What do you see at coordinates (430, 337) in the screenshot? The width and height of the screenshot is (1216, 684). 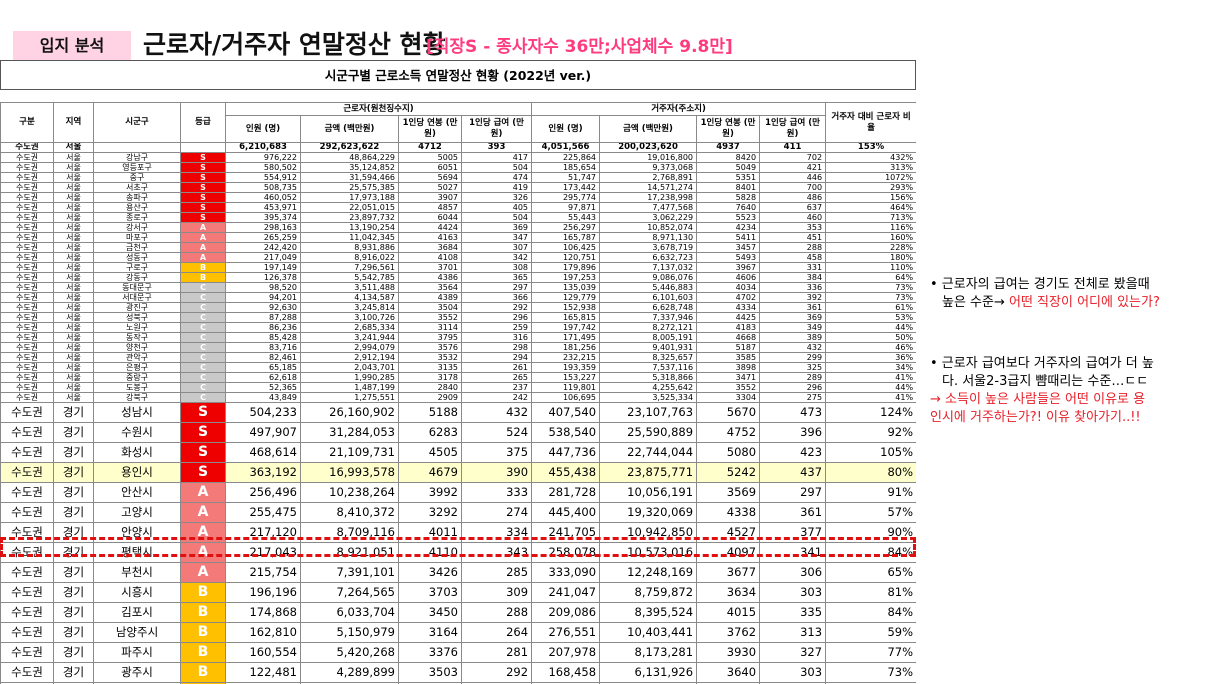 I see `cell-worker-annual: 3795` at bounding box center [430, 337].